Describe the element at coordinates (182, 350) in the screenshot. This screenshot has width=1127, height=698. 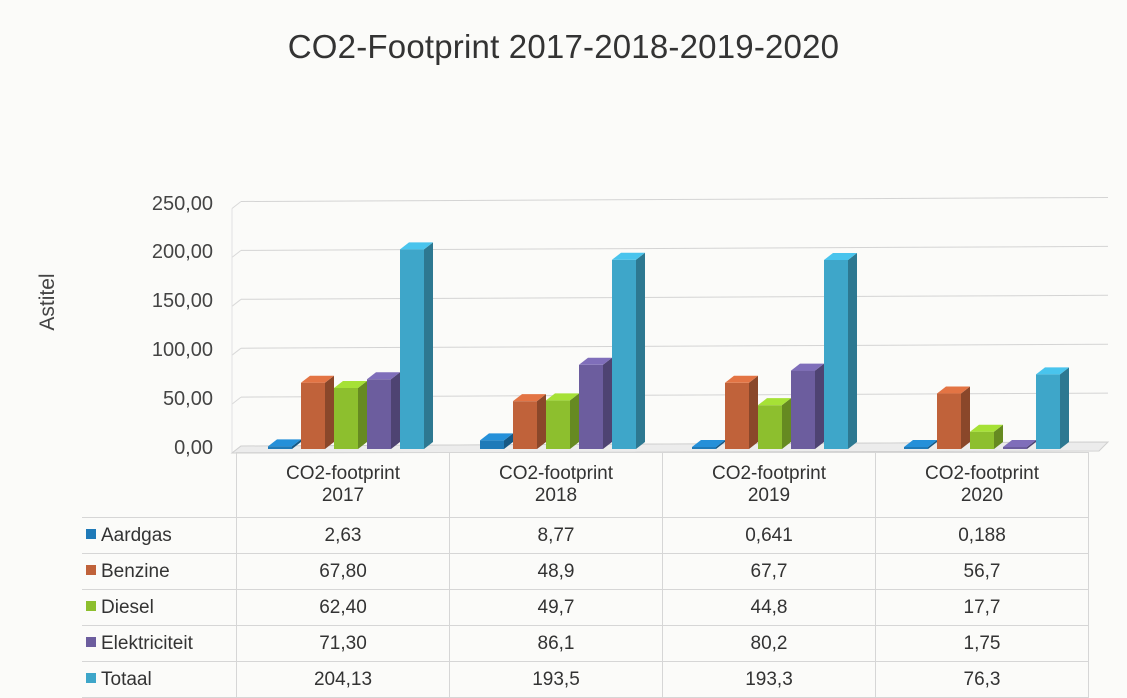
I see `y-tick-label: 100,00` at that location.